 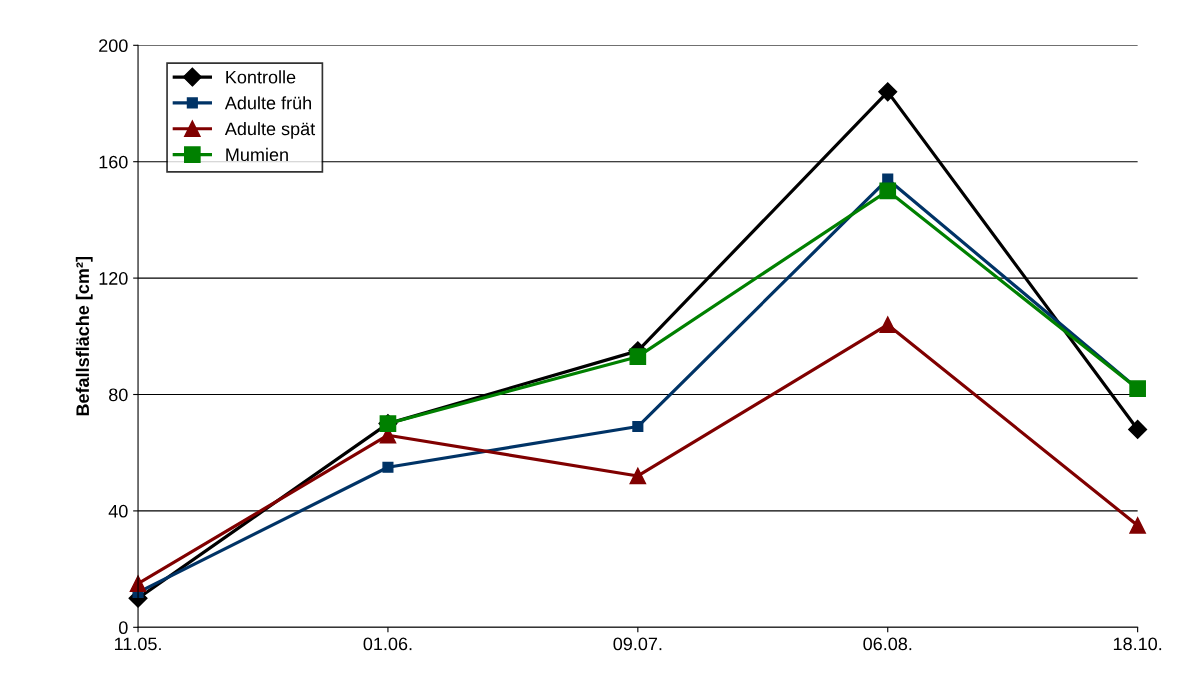 I want to click on legend-label: Adulte früh, so click(x=267, y=103).